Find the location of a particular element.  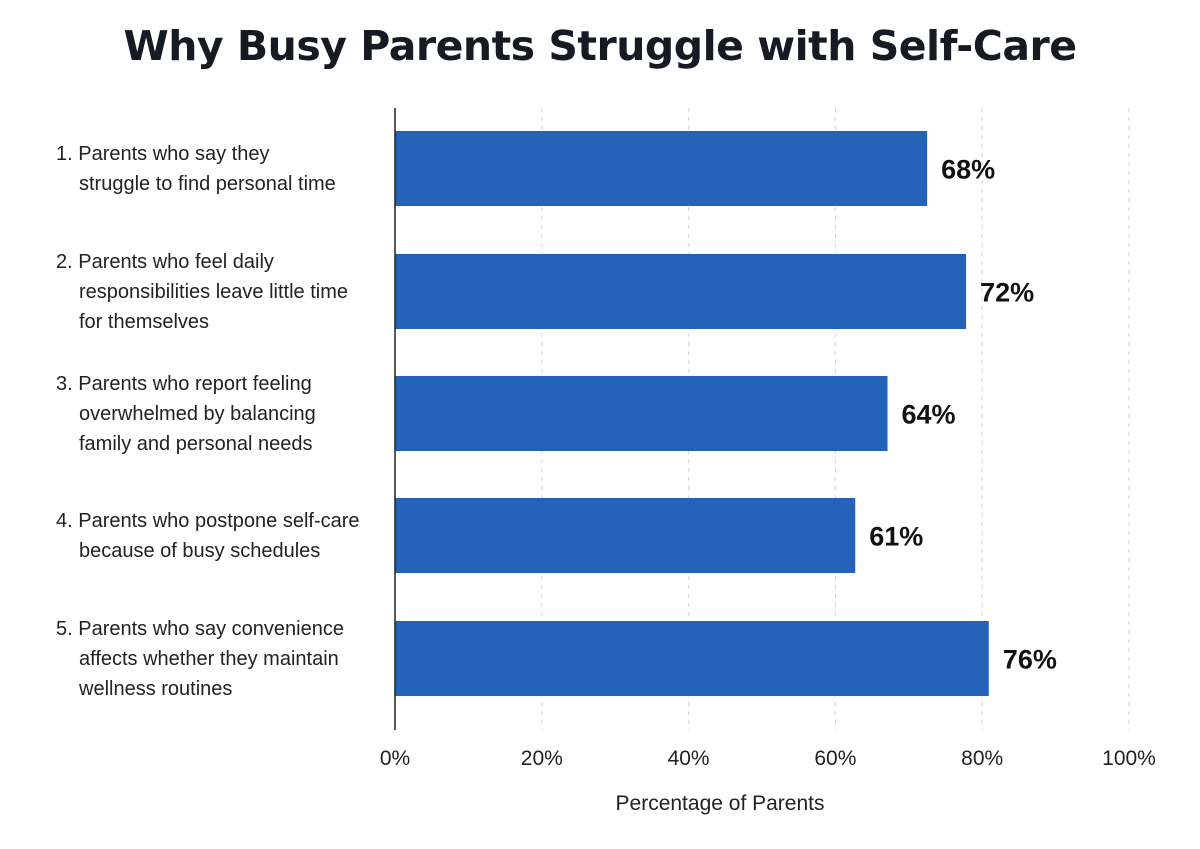

category-label-line: 5. Parents who say convenience is located at coordinates (200, 628).